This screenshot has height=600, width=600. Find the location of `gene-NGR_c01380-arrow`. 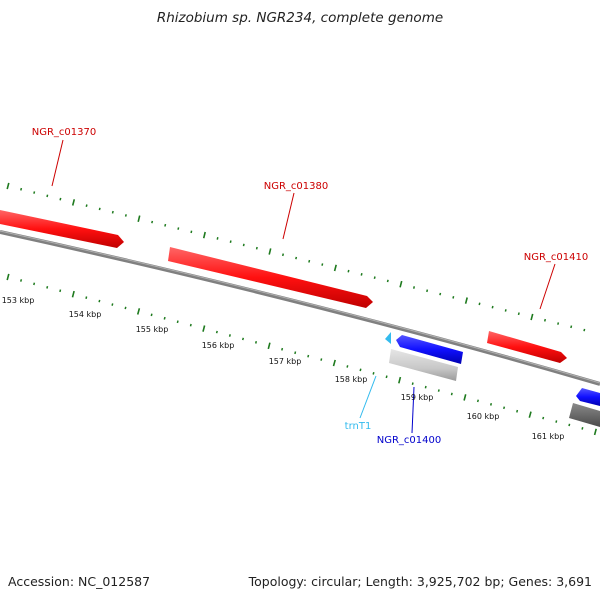

gene-NGR_c01380-arrow is located at coordinates (270, 277).